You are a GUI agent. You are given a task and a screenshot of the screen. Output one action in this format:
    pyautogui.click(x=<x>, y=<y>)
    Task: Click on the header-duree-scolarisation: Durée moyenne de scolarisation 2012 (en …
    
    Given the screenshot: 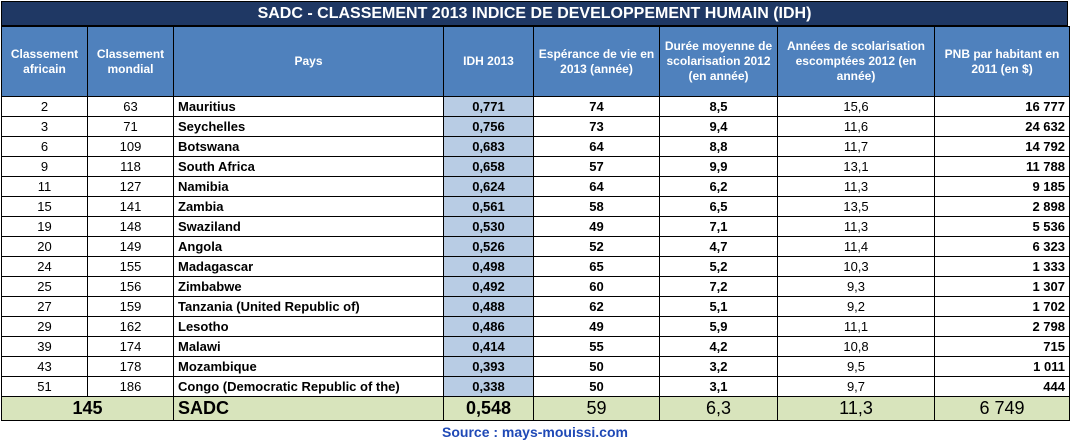 What is the action you would take?
    pyautogui.click(x=718, y=61)
    